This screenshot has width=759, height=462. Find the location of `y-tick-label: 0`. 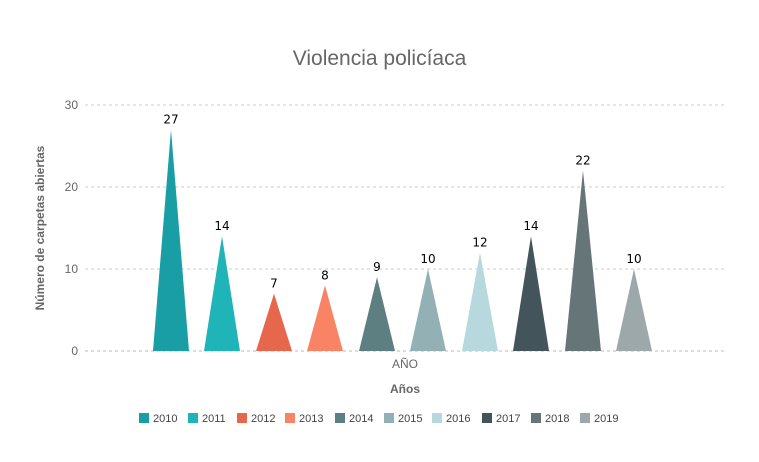

y-tick-label: 0 is located at coordinates (74, 351).